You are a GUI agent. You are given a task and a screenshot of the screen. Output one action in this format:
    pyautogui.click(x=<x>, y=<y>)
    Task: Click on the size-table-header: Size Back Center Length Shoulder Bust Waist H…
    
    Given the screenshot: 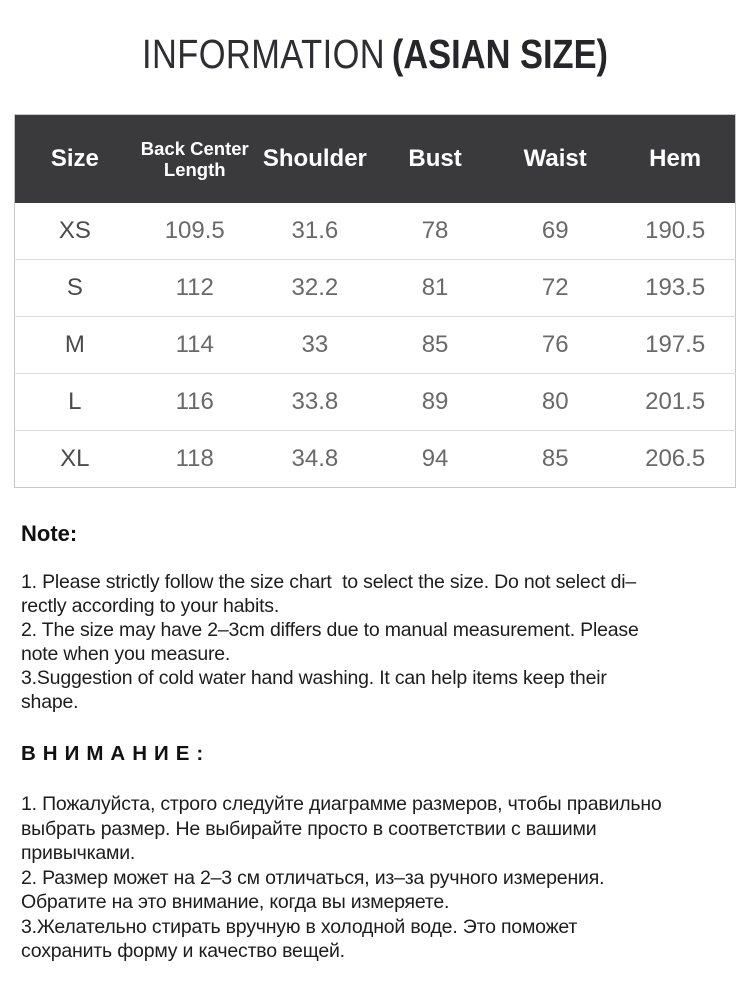 What is the action you would take?
    pyautogui.click(x=375, y=158)
    